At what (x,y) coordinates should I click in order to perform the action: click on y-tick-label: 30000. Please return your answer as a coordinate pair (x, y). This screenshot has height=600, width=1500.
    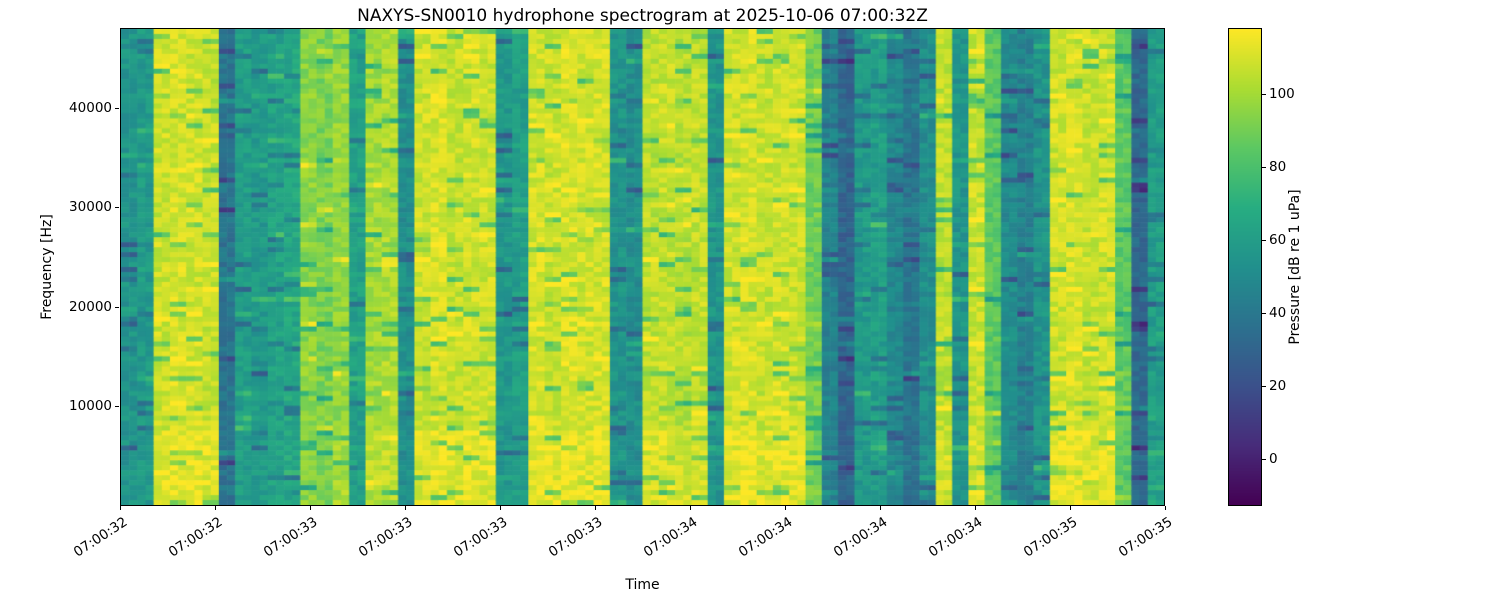
    Looking at the image, I should click on (90, 207).